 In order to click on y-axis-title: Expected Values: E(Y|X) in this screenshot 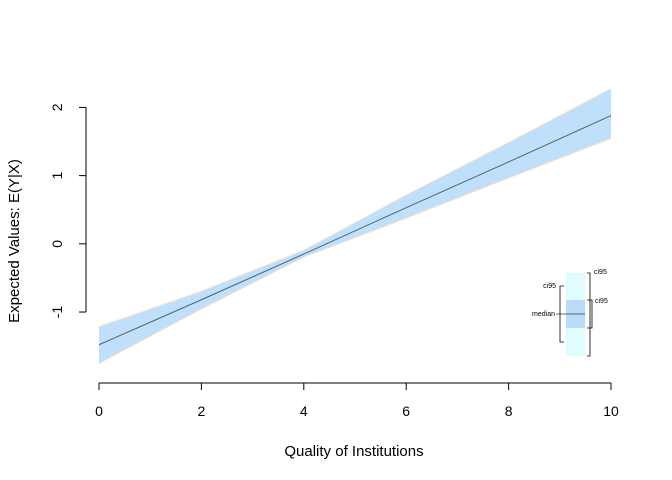, I will do `click(14, 241)`.